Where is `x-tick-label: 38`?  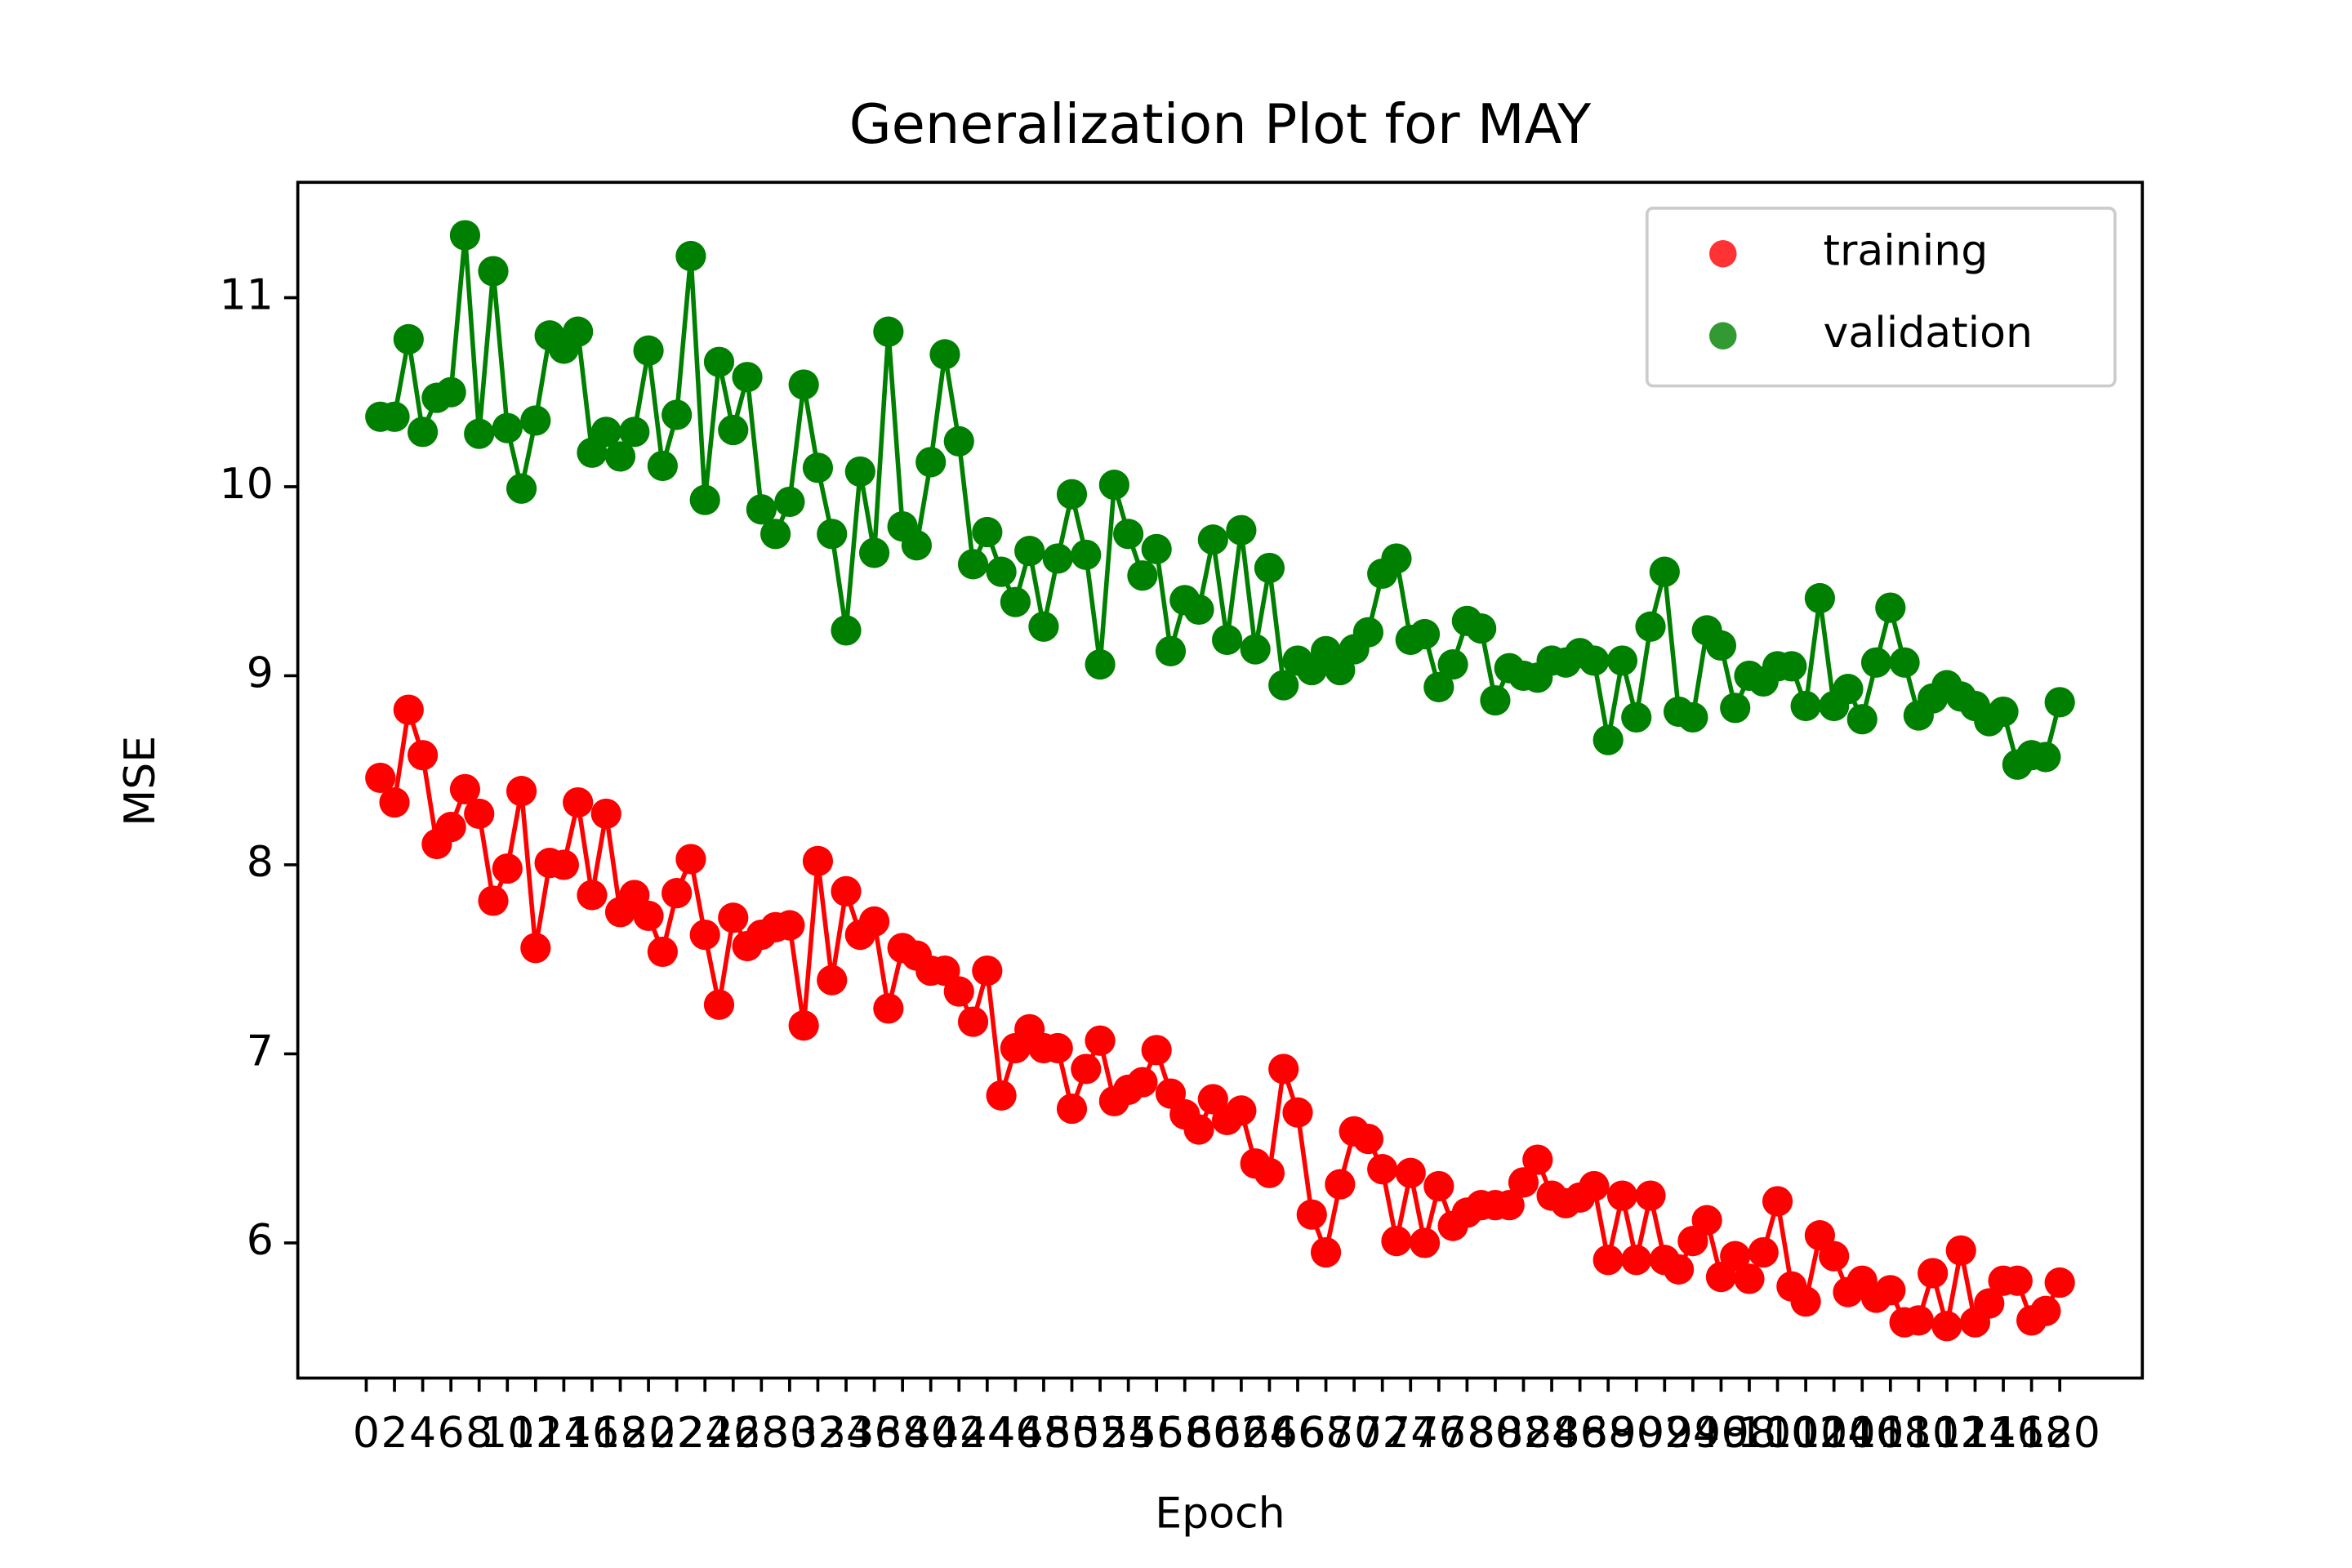 x-tick-label: 38 is located at coordinates (902, 1433).